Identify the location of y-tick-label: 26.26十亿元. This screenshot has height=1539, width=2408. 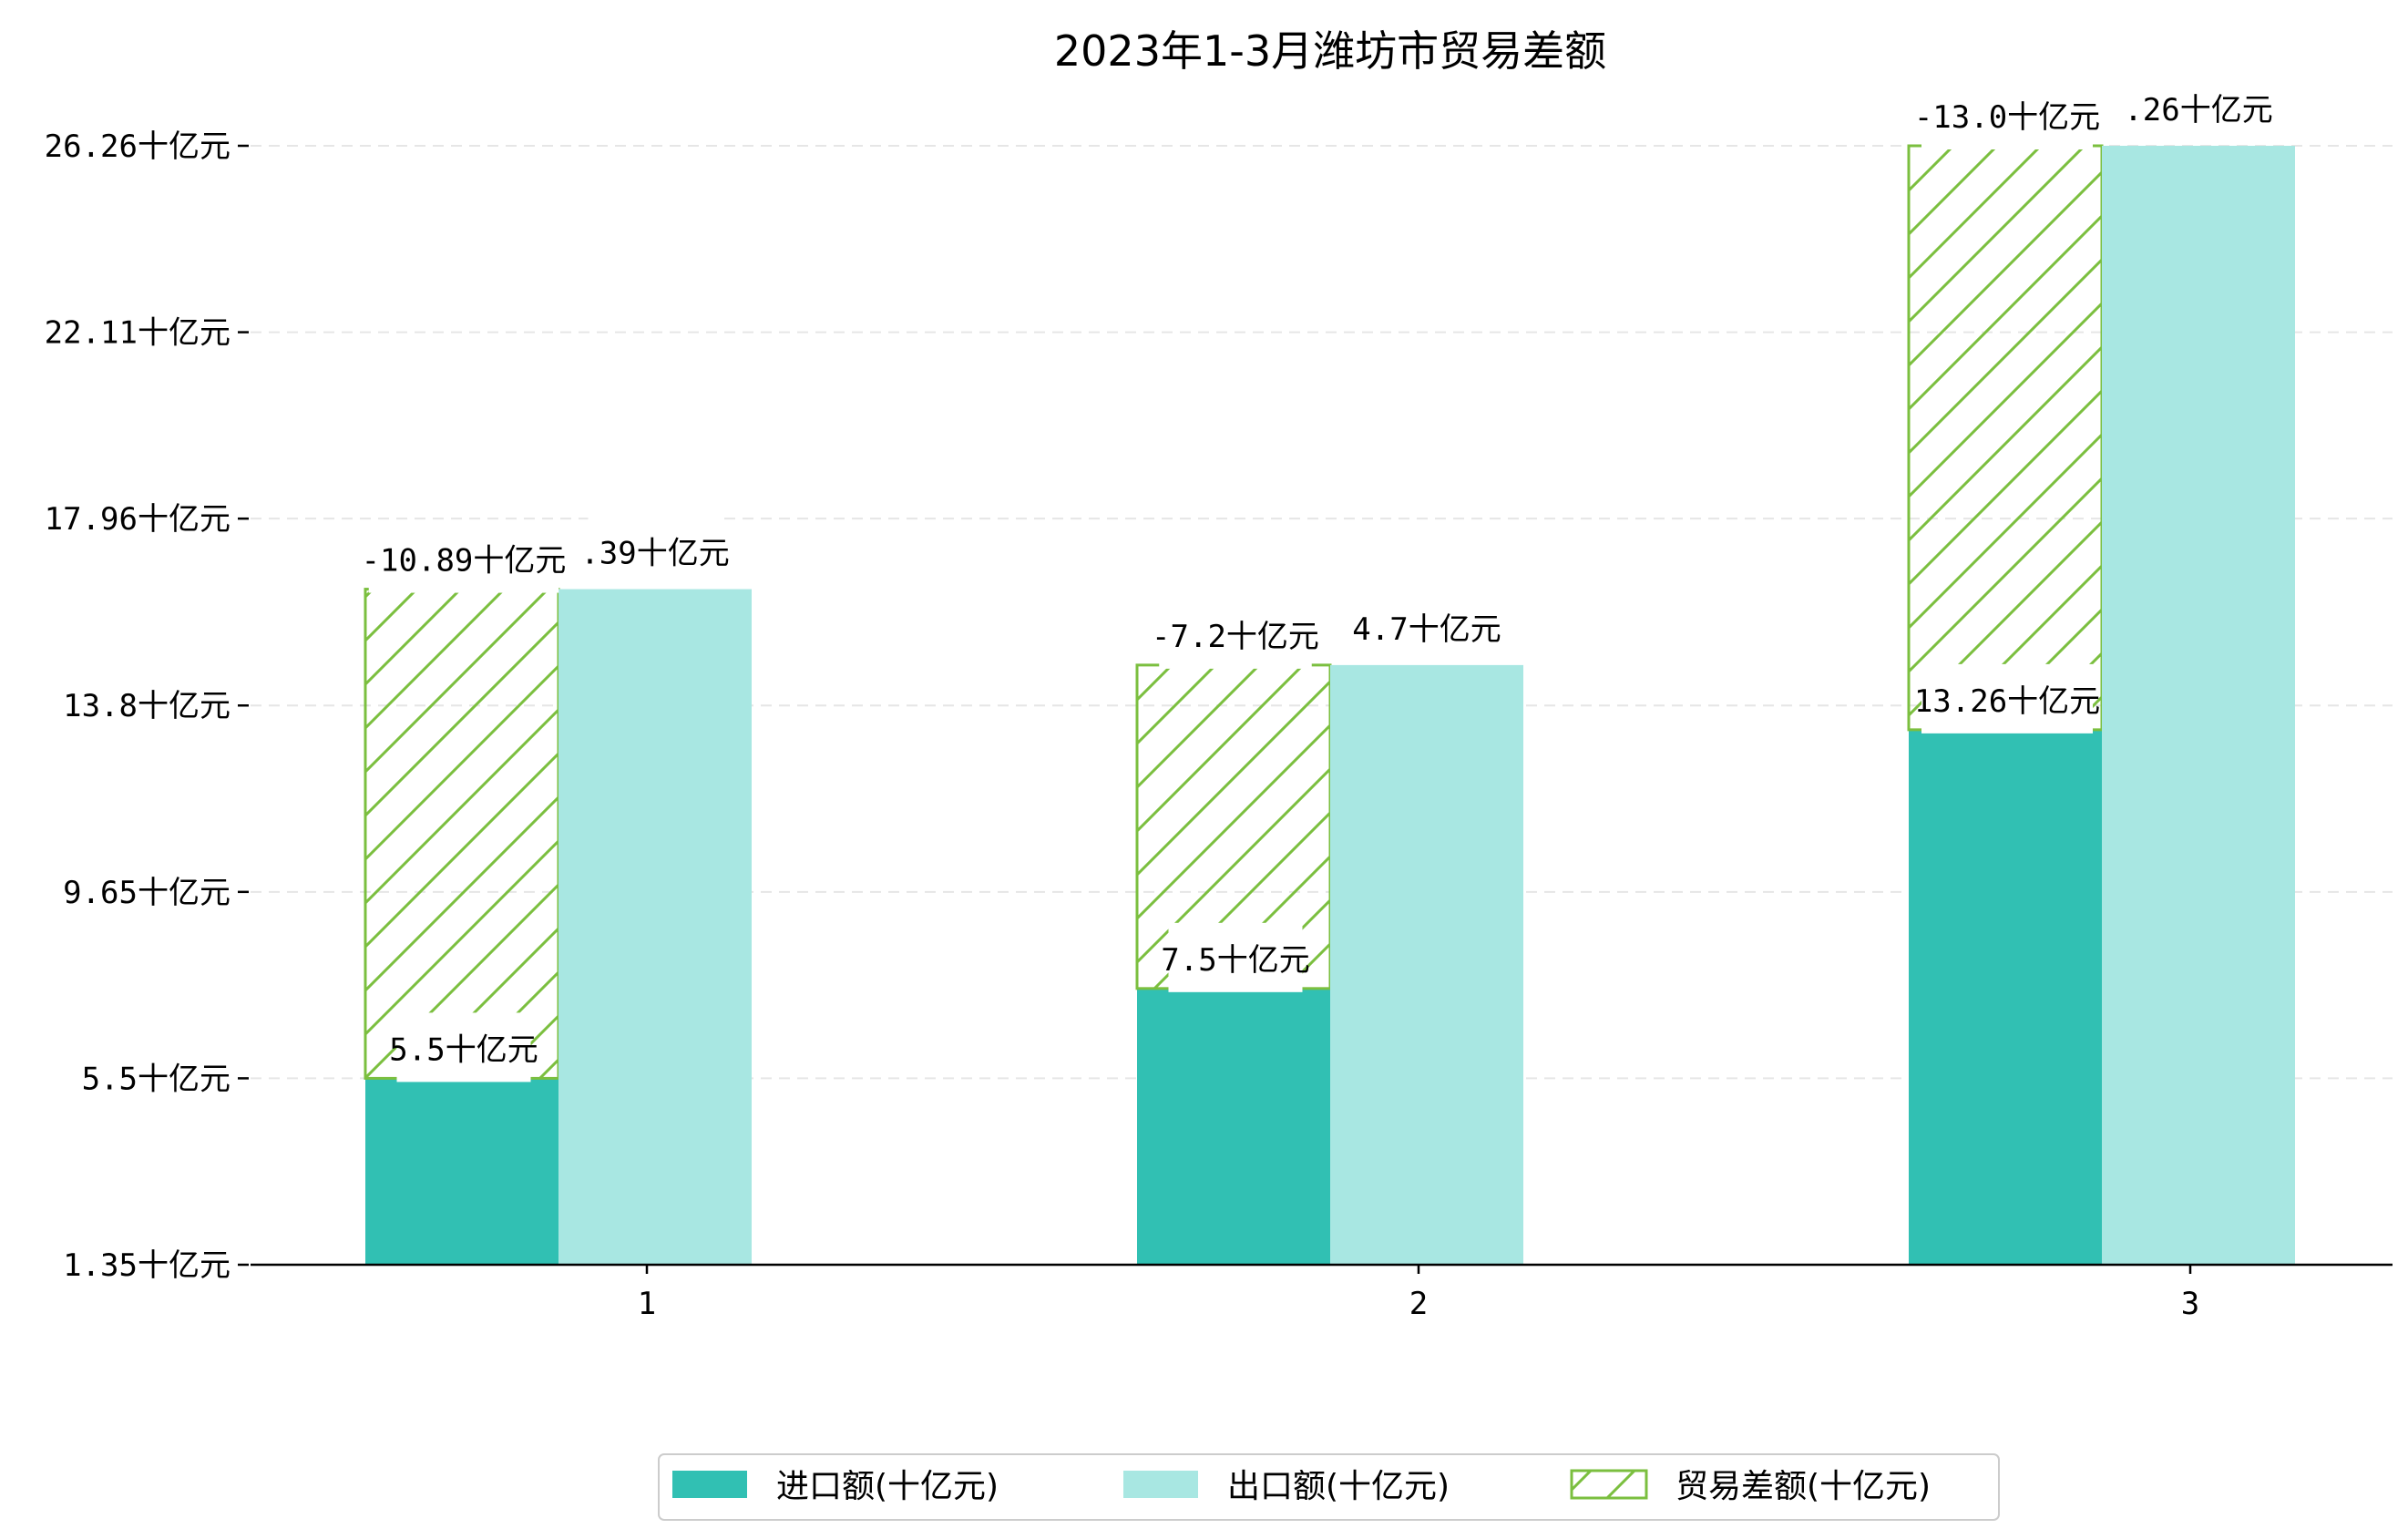
(138, 146).